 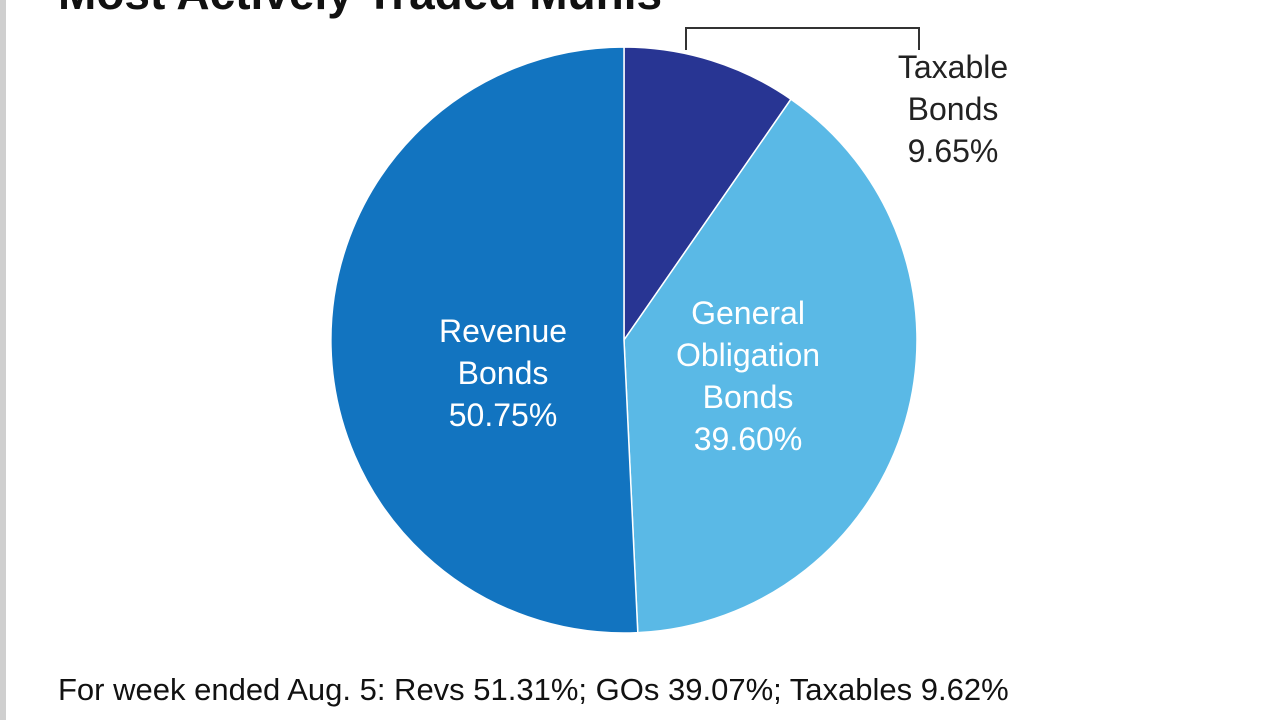 What do you see at coordinates (503, 415) in the screenshot?
I see `slice-label-line: 50.75%` at bounding box center [503, 415].